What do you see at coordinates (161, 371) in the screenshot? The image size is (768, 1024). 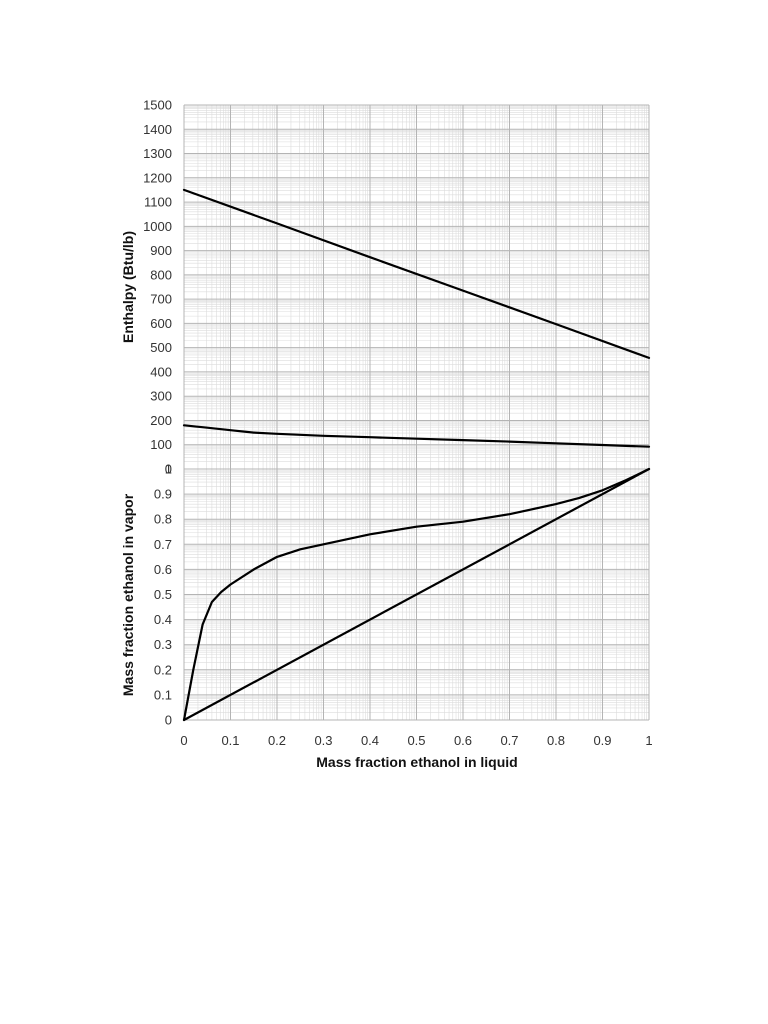 I see `upper-y-tick-label: 400` at bounding box center [161, 371].